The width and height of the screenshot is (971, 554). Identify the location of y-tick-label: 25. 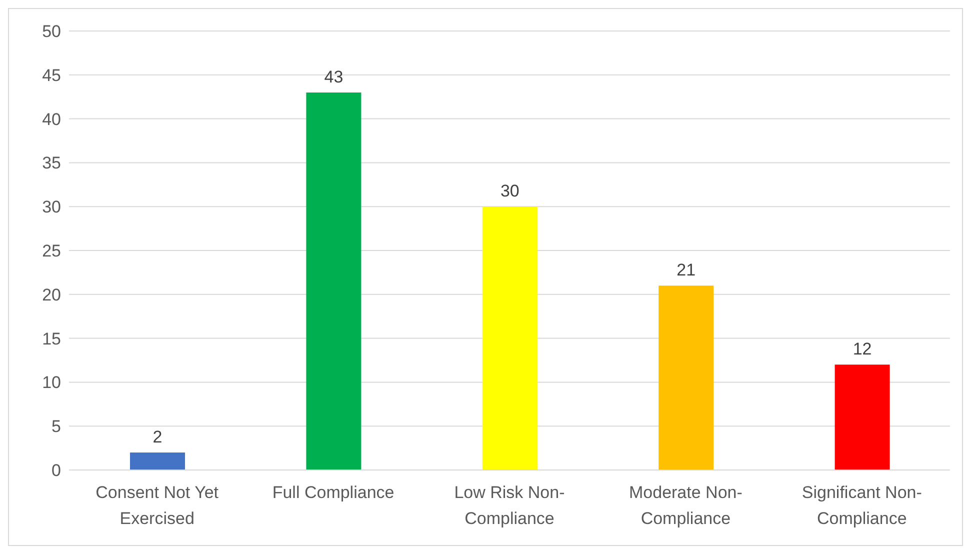
(51, 251).